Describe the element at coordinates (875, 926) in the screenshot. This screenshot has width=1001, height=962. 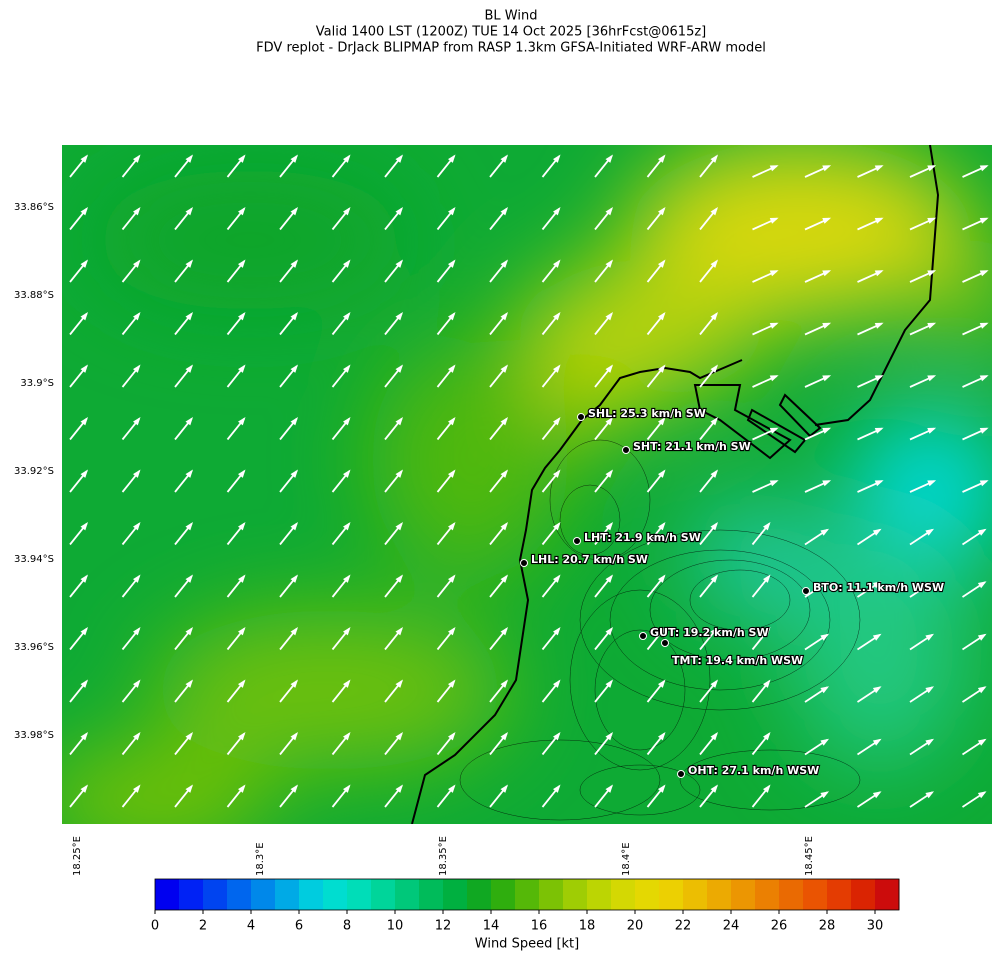
I see `colorbar-tick-label: 30` at that location.